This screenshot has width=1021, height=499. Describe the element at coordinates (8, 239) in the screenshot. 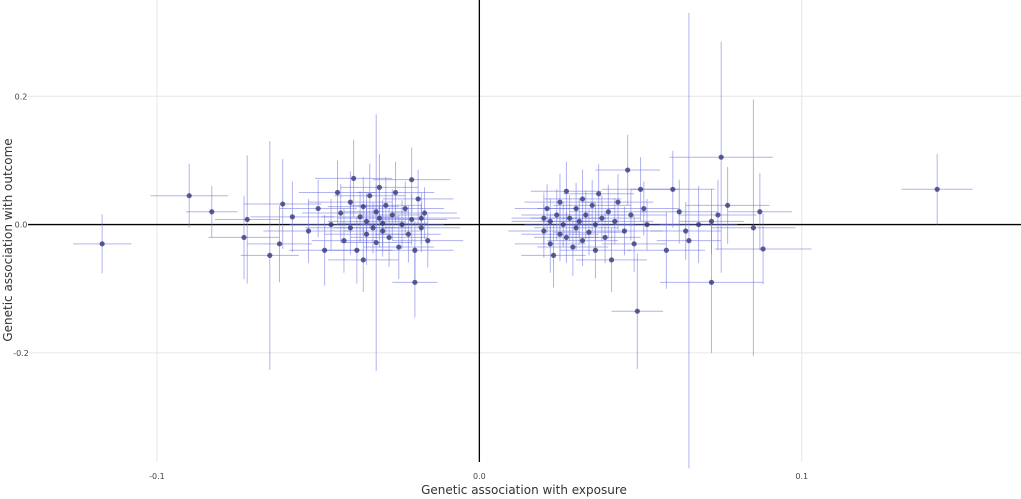

I see `y-axis-title: Genetic association with outcome` at that location.